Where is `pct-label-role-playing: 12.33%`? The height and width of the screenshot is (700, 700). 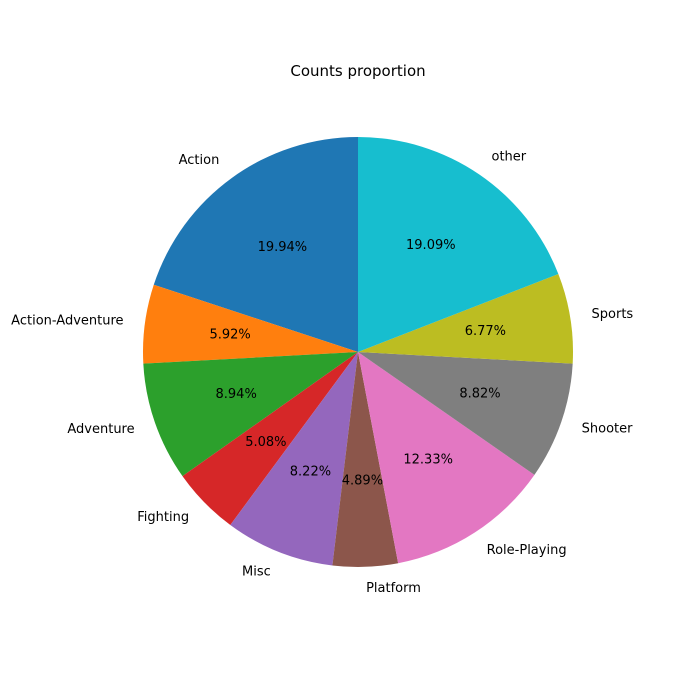
pct-label-role-playing: 12.33% is located at coordinates (428, 460).